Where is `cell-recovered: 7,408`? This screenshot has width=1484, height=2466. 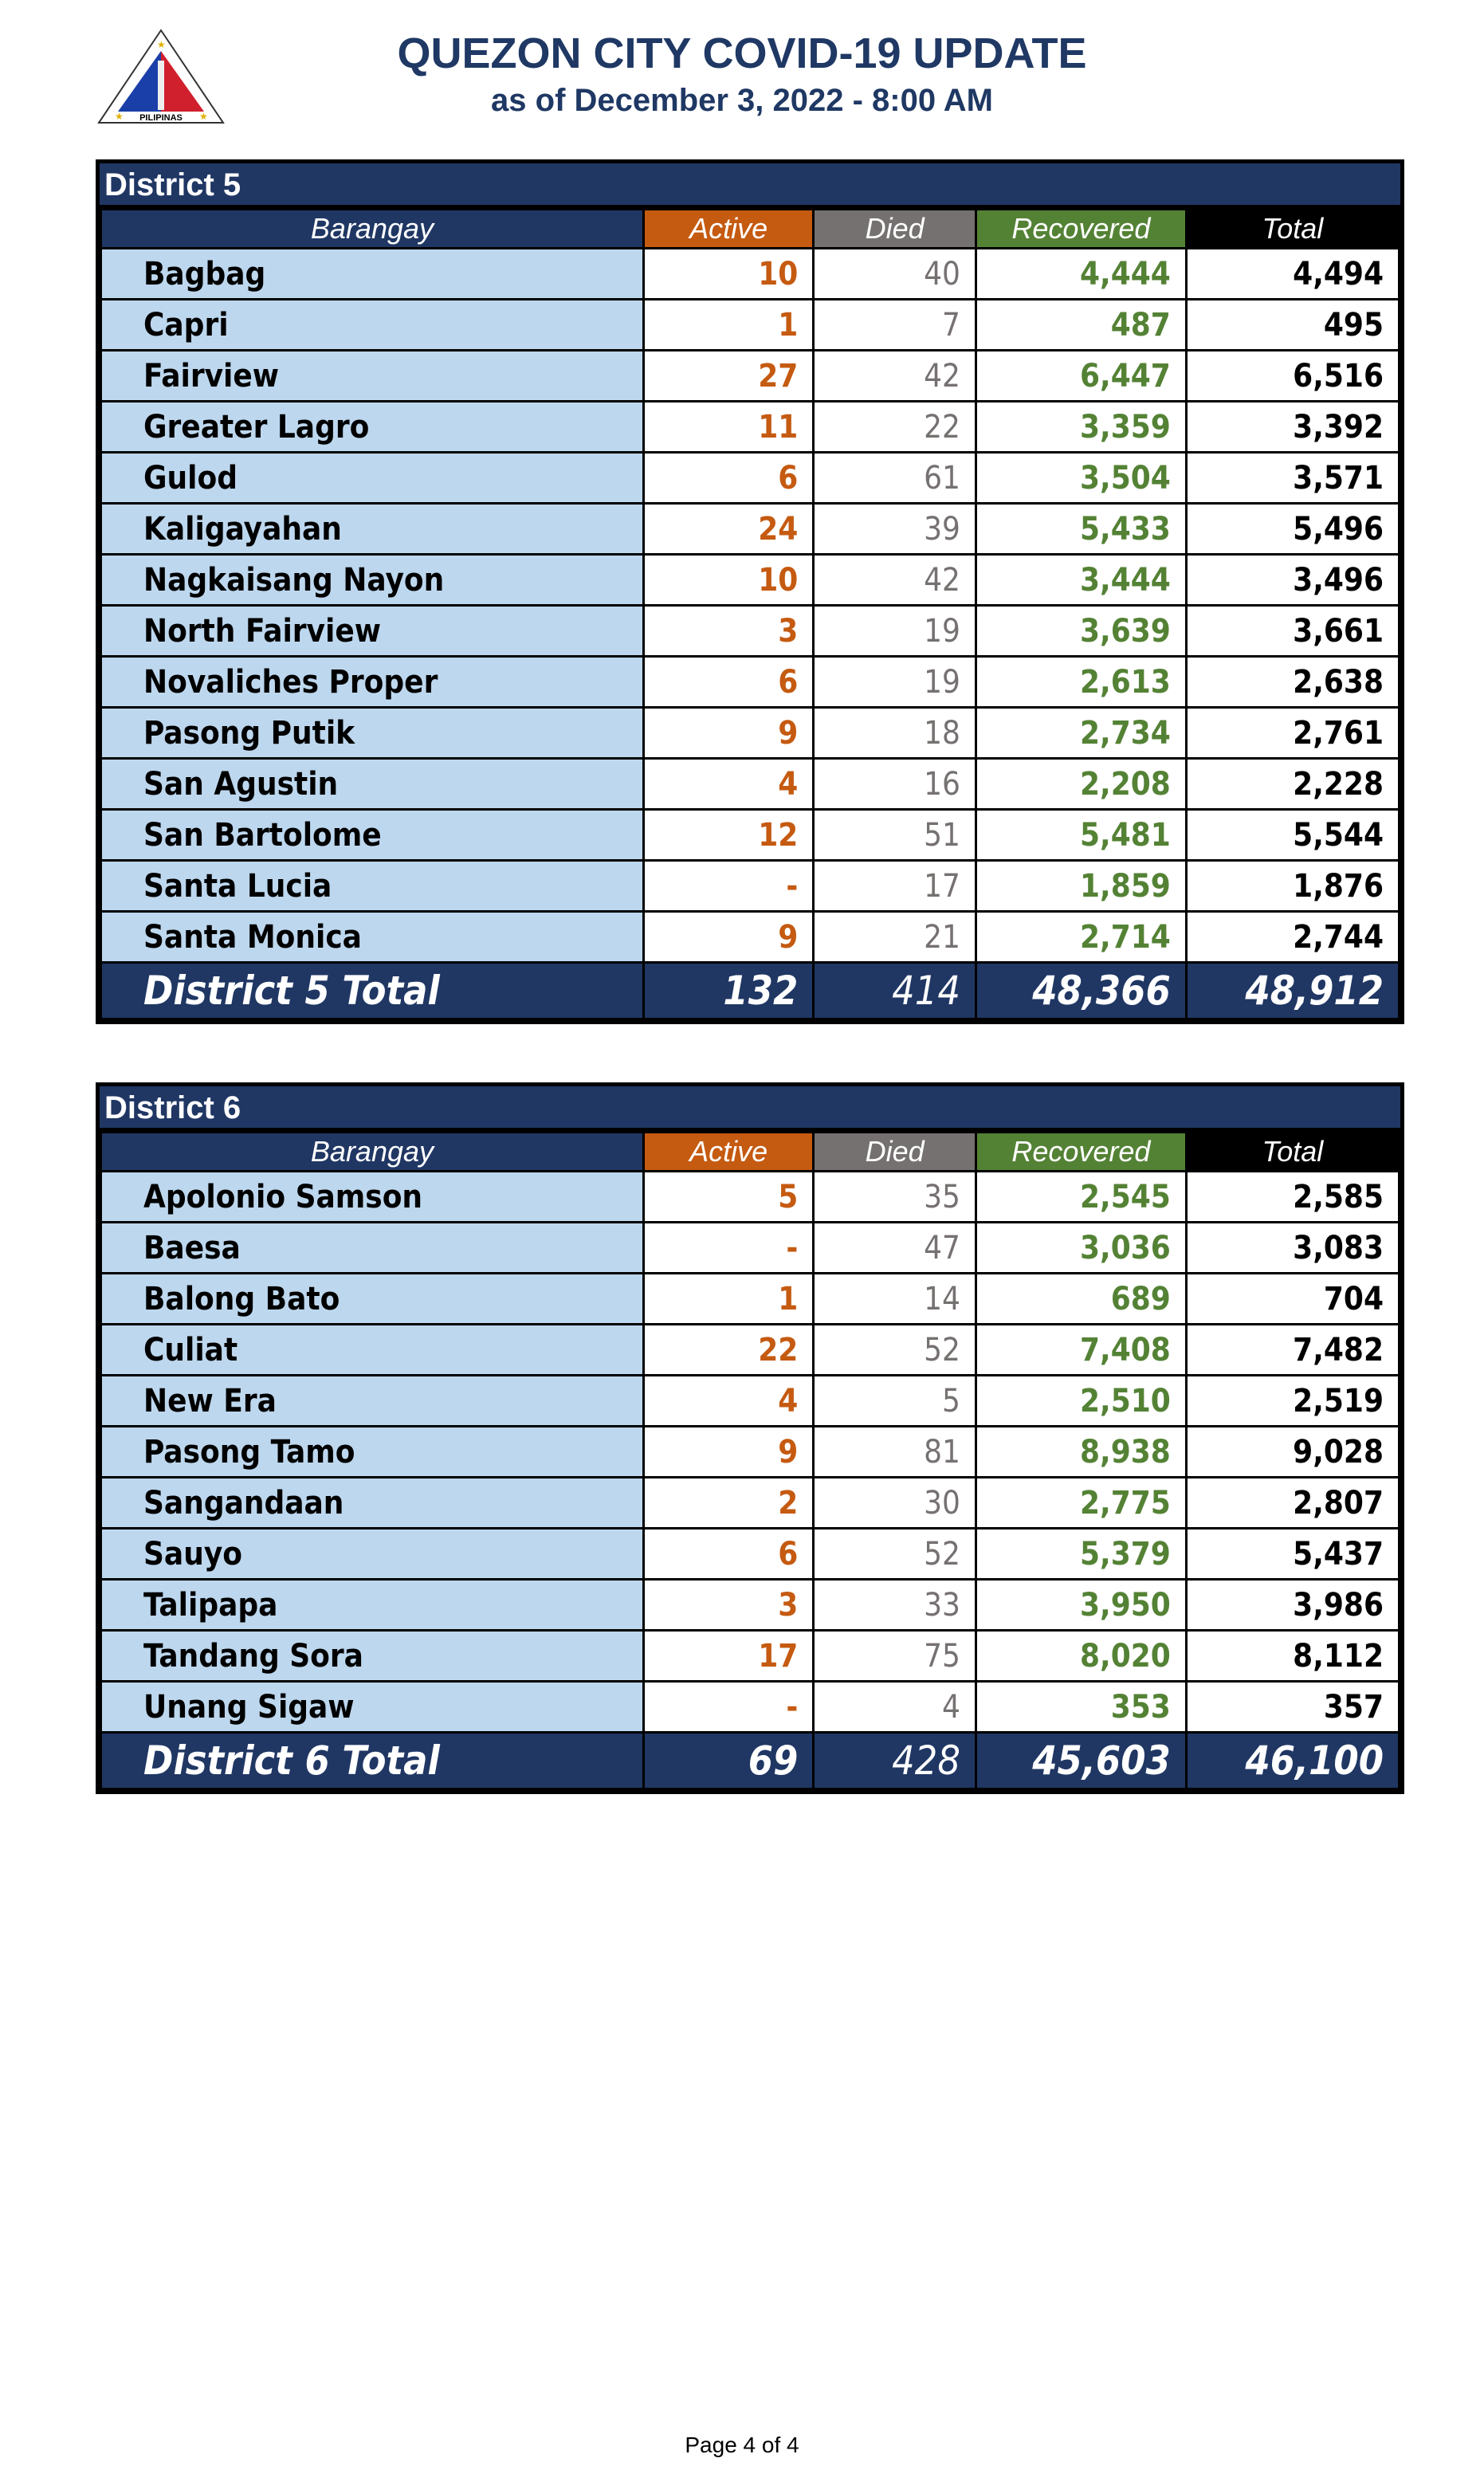
cell-recovered: 7,408 is located at coordinates (1081, 1350).